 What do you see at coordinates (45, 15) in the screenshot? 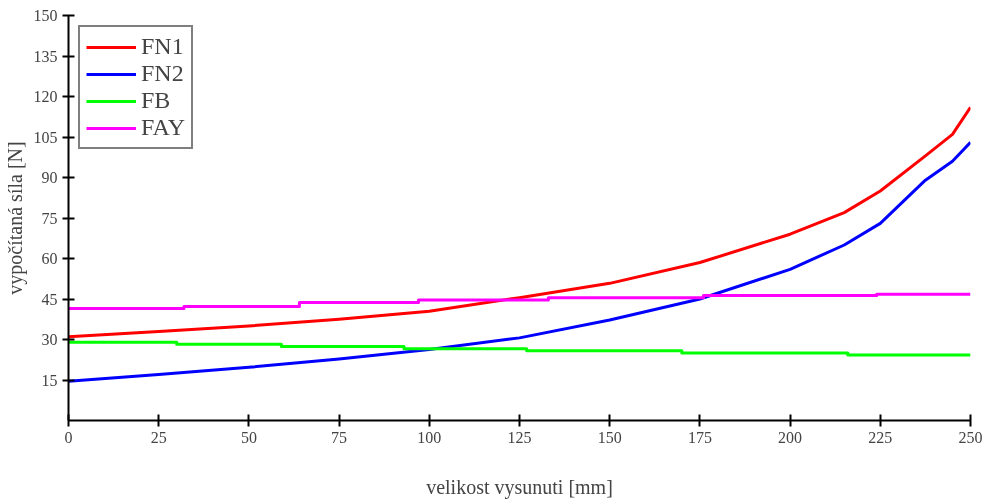
I see `y-tick-label: 150` at bounding box center [45, 15].